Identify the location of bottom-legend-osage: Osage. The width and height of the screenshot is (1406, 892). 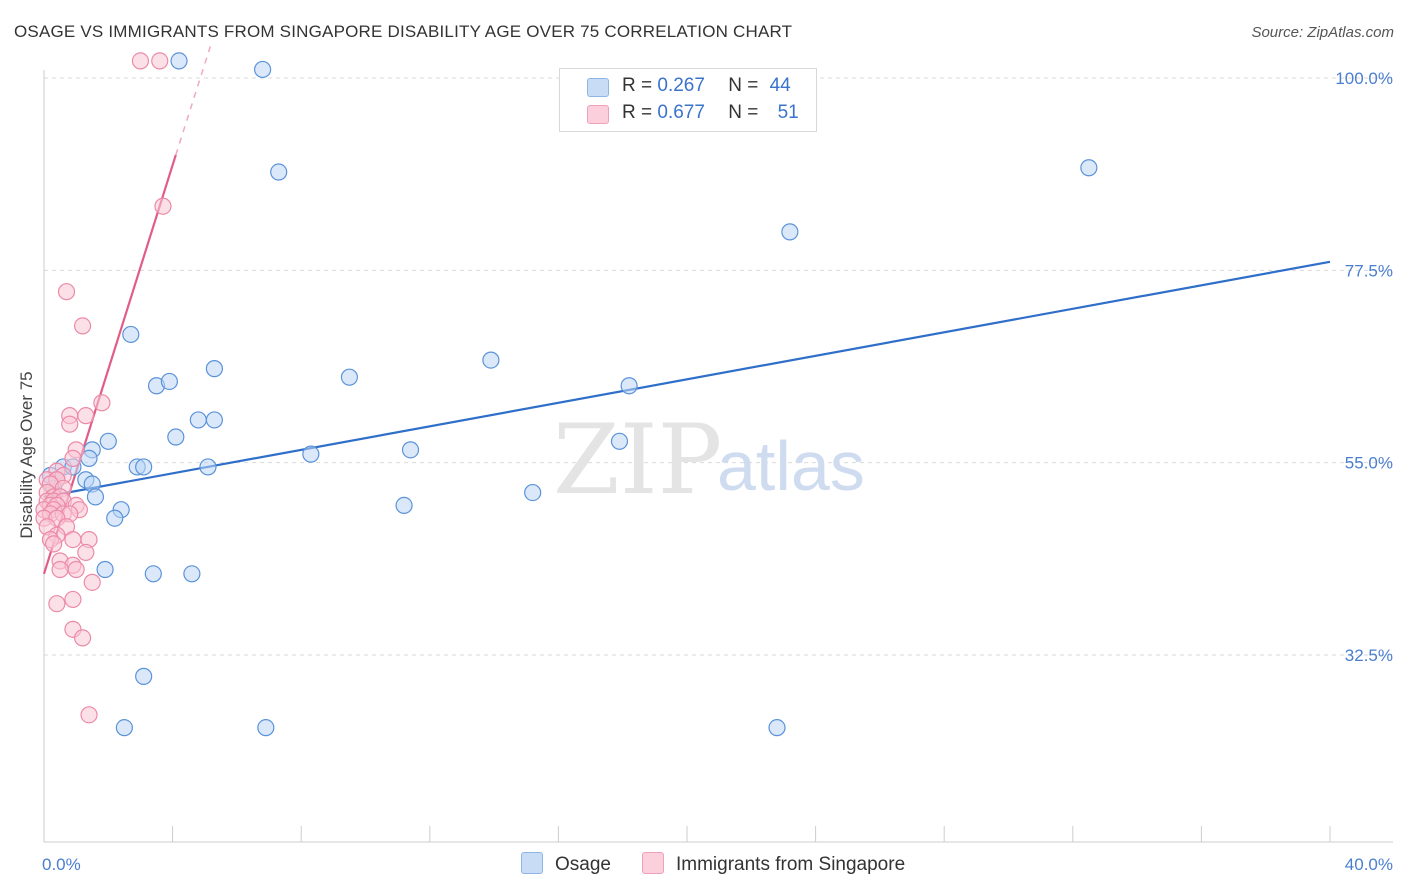
(566, 864).